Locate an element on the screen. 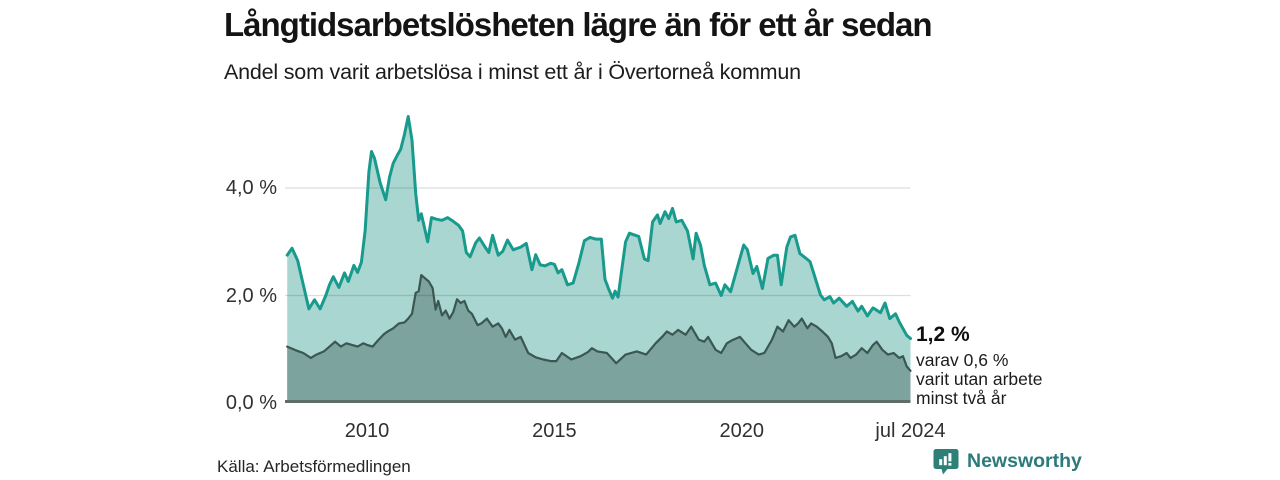 Image resolution: width=1280 pixels, height=480 pixels. annotation-line-2: varit utan arbete is located at coordinates (979, 379).